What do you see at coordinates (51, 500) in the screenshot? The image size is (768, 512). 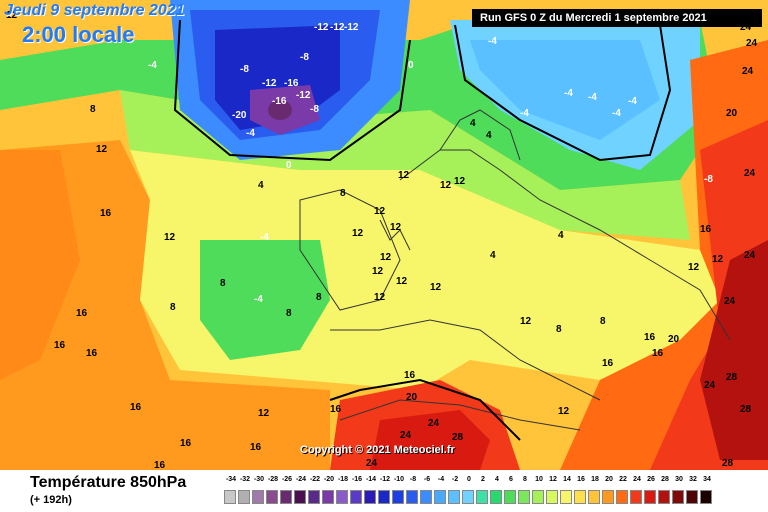 I see `lead-time: (+ 192h)` at bounding box center [51, 500].